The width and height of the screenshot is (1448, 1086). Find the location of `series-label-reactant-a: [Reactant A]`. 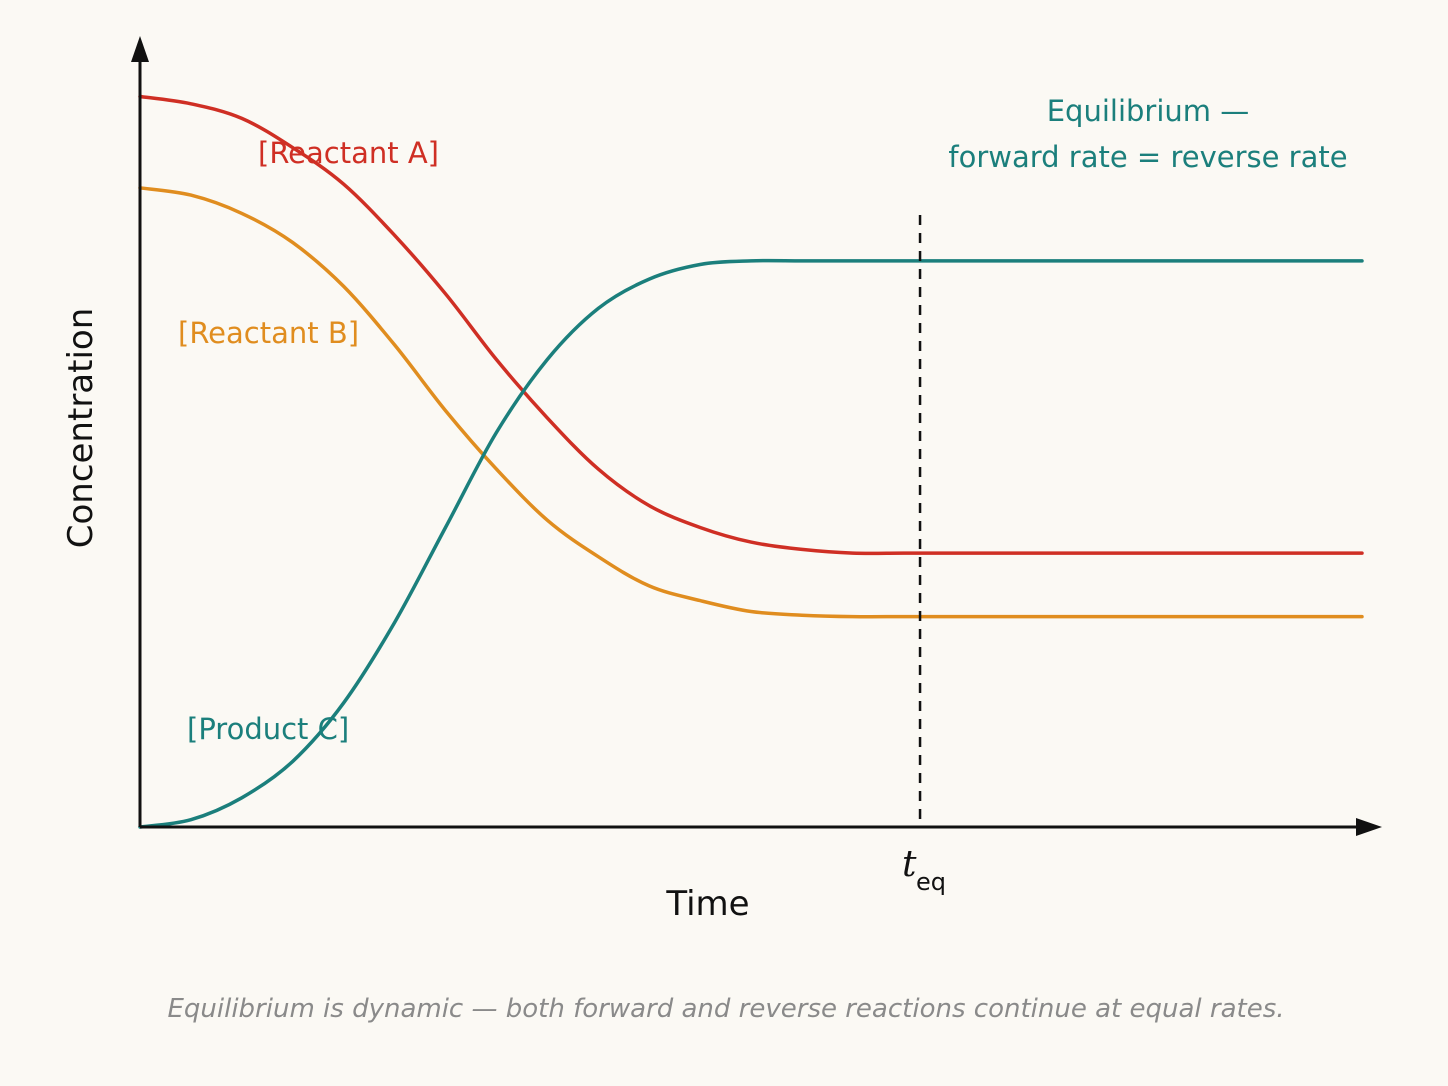

series-label-reactant-a: [Reactant A] is located at coordinates (348, 153).